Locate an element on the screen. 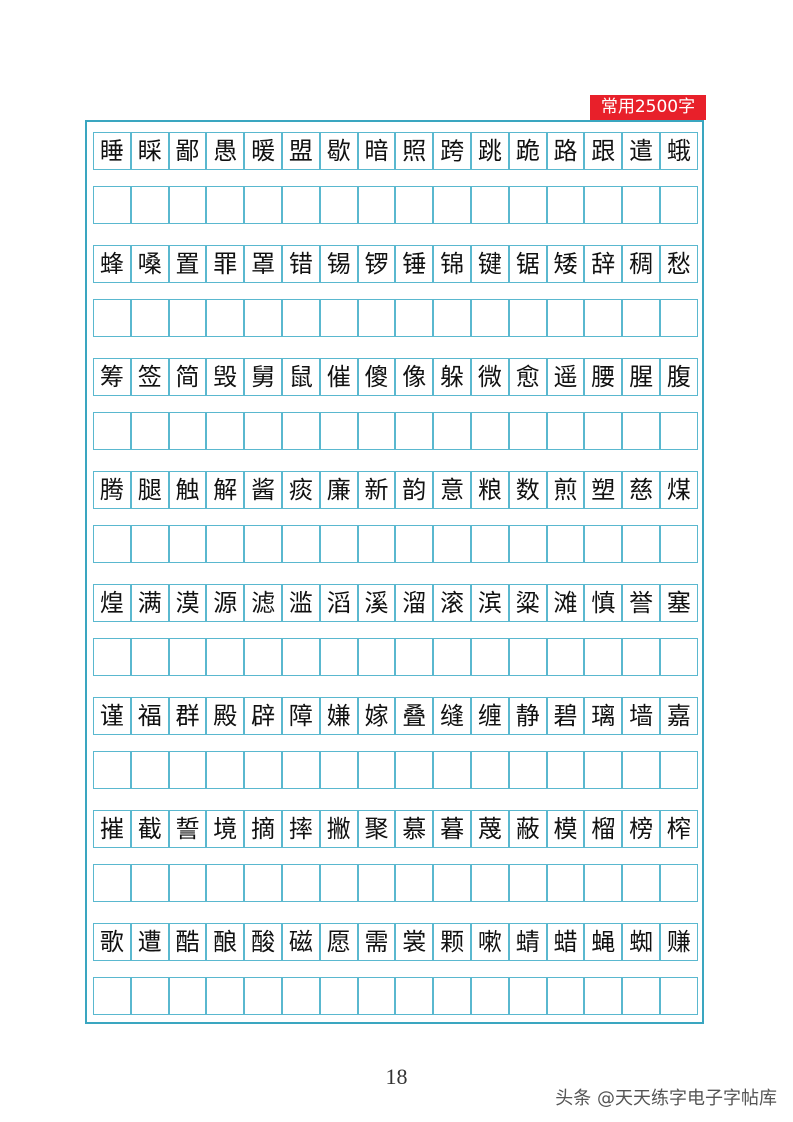 The image size is (793, 1122). character-cell: 愿 is located at coordinates (338, 942).